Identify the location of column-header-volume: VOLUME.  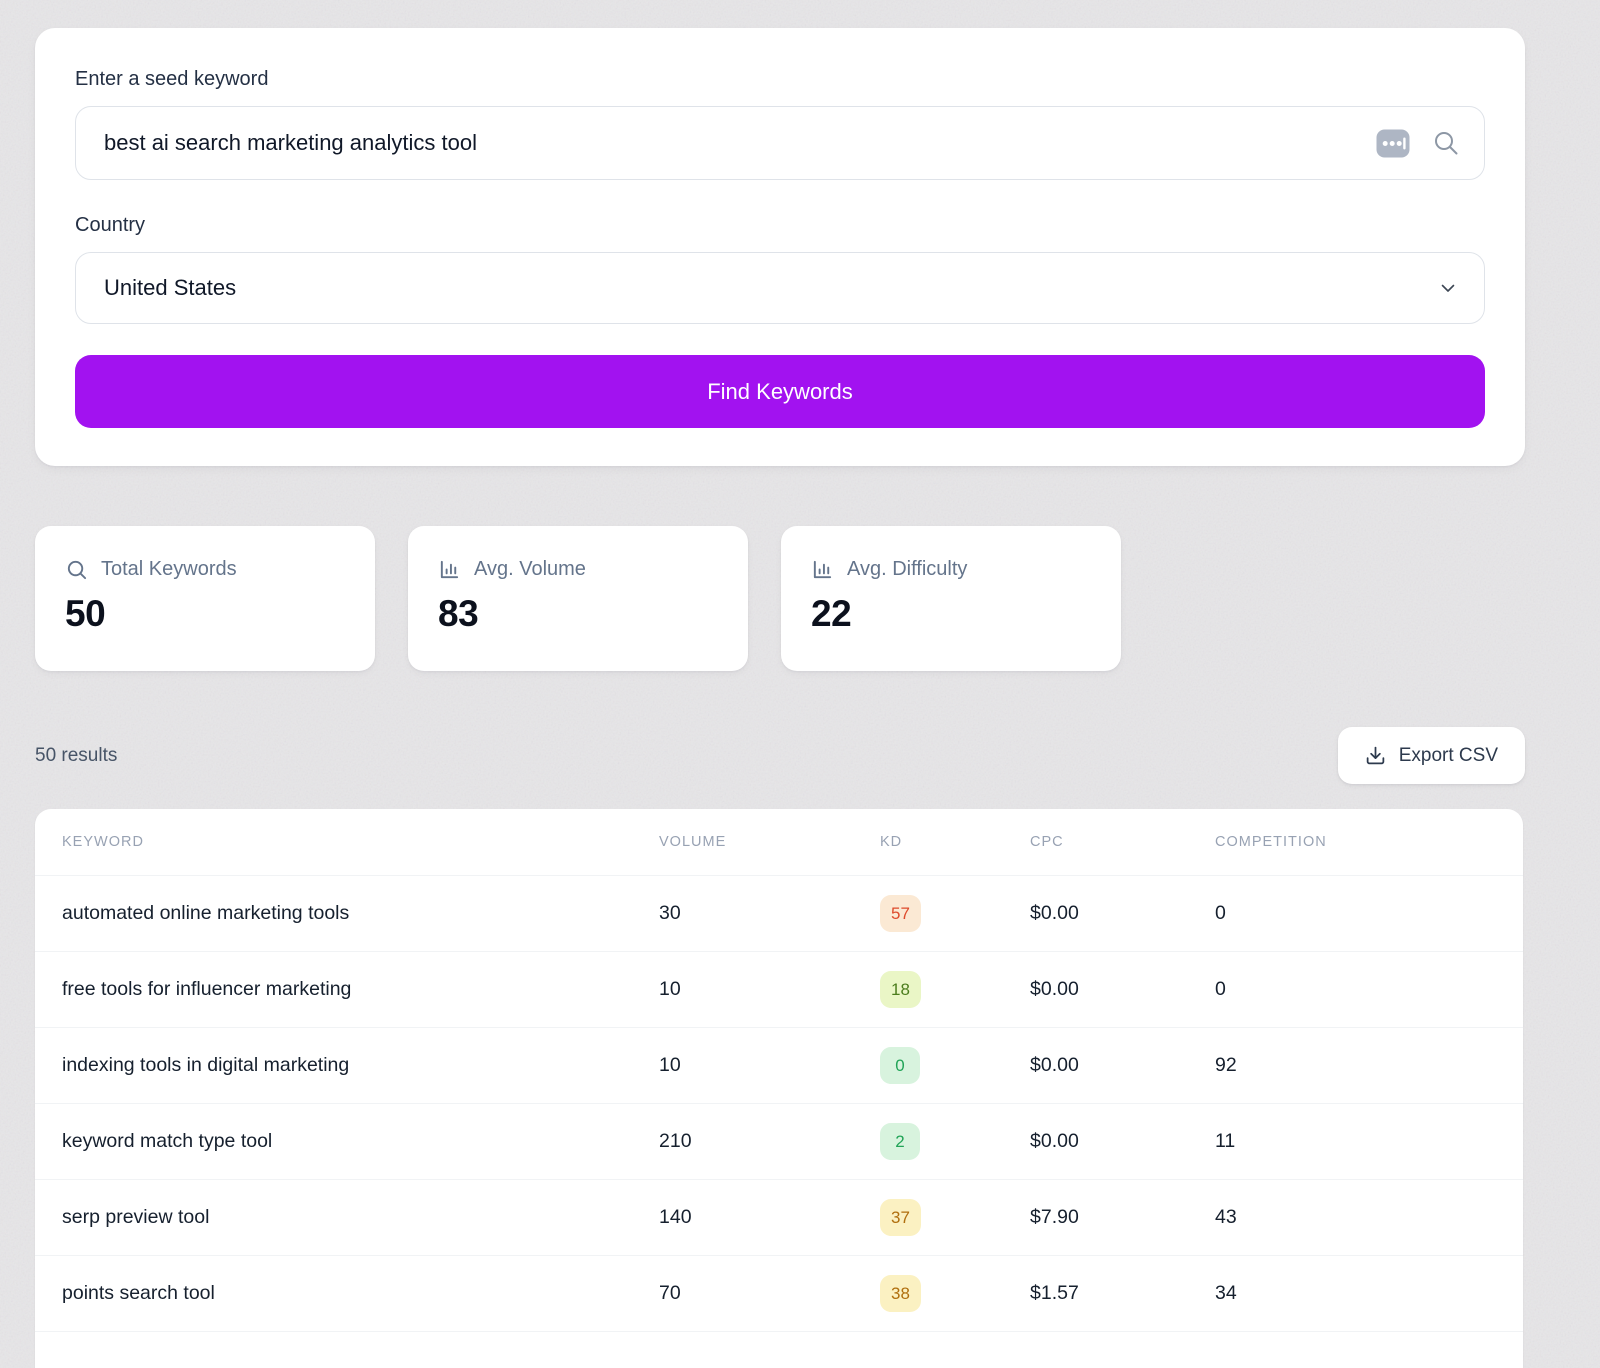
(693, 842).